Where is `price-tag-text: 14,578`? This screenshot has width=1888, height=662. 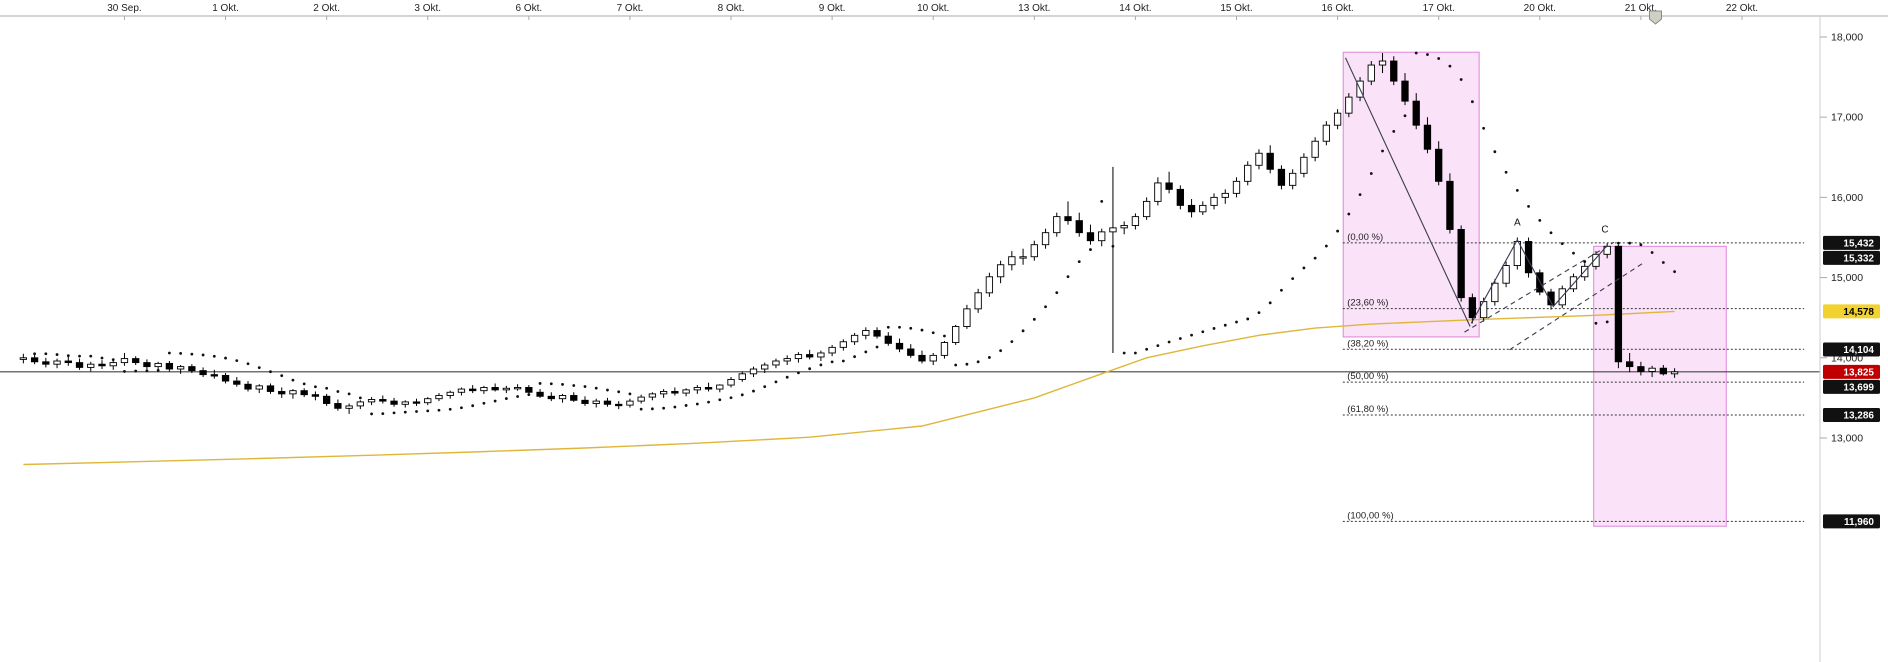 price-tag-text: 14,578 is located at coordinates (1858, 312).